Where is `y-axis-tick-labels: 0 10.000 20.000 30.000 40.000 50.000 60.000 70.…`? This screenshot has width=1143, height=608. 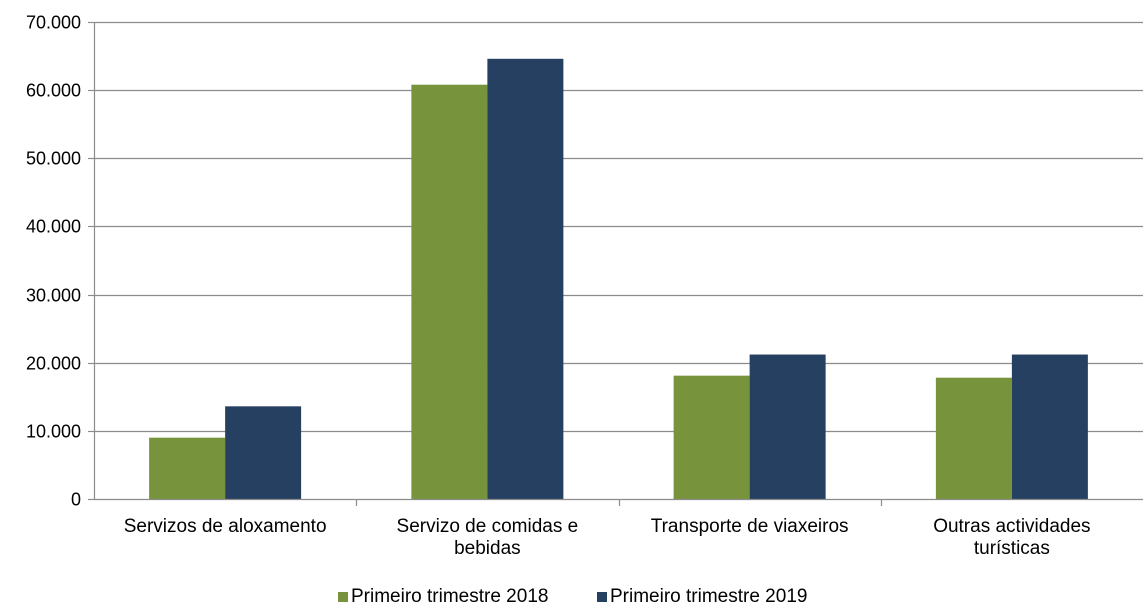
y-axis-tick-labels: 0 10.000 20.000 30.000 40.000 50.000 60.000 70.… is located at coordinates (53, 261).